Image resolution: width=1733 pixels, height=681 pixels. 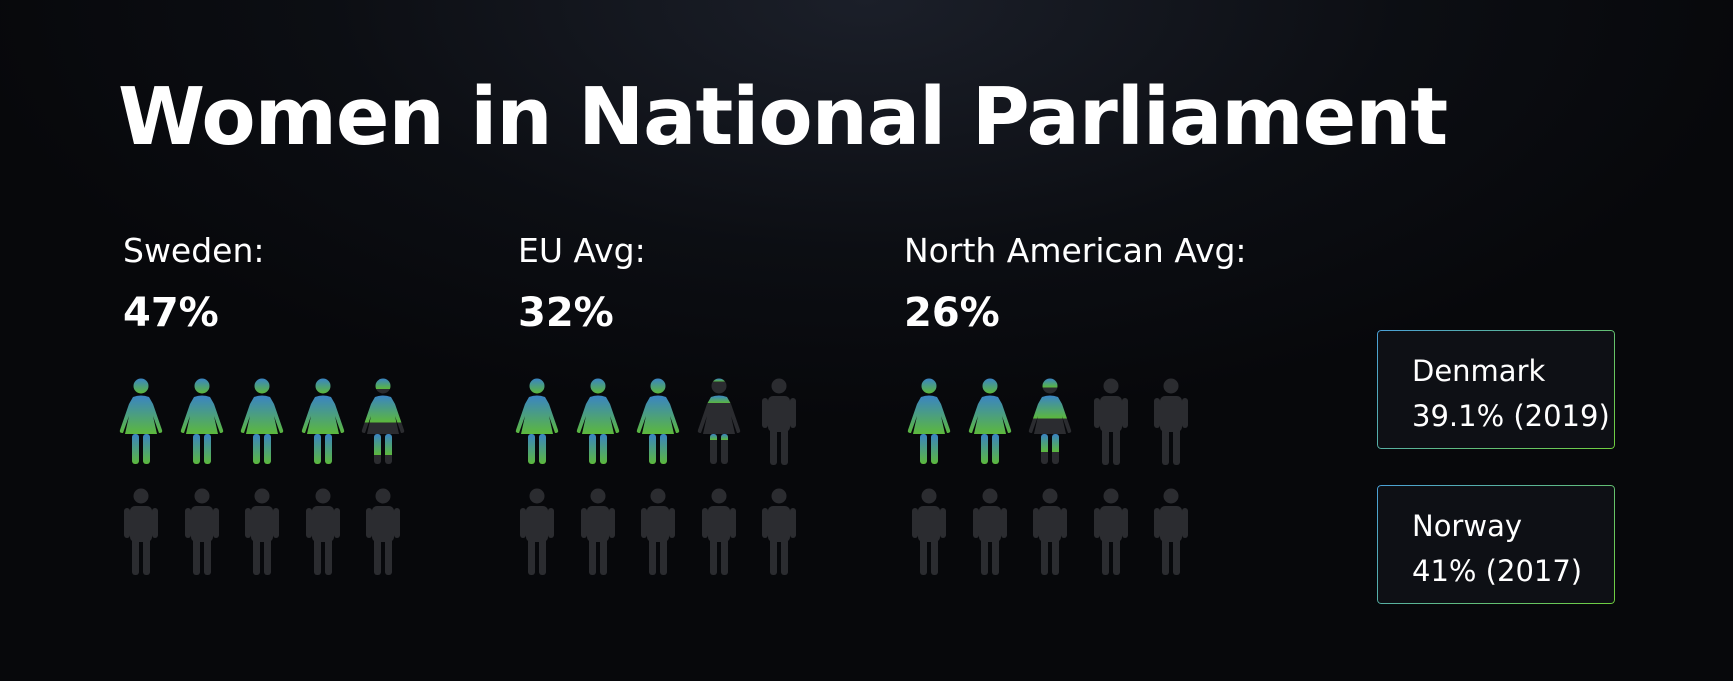 What do you see at coordinates (194, 250) in the screenshot?
I see `stat-label: Sweden:` at bounding box center [194, 250].